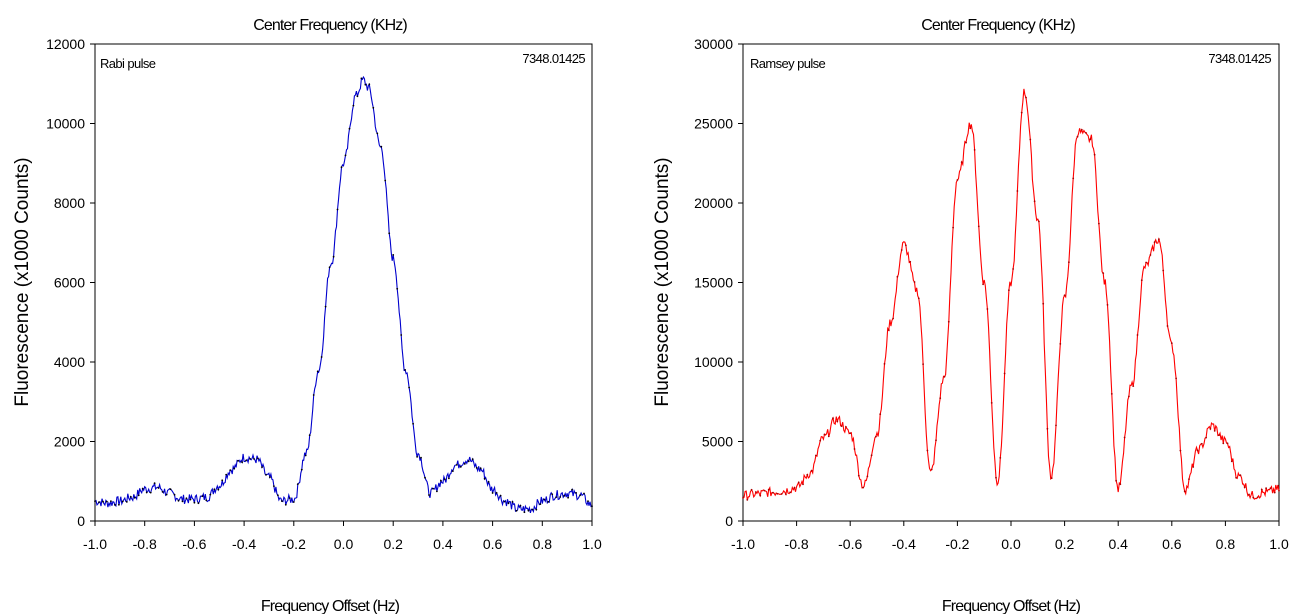 This screenshot has height=614, width=1294. Describe the element at coordinates (128, 63) in the screenshot. I see `inset-label: Rabi pulse` at that location.